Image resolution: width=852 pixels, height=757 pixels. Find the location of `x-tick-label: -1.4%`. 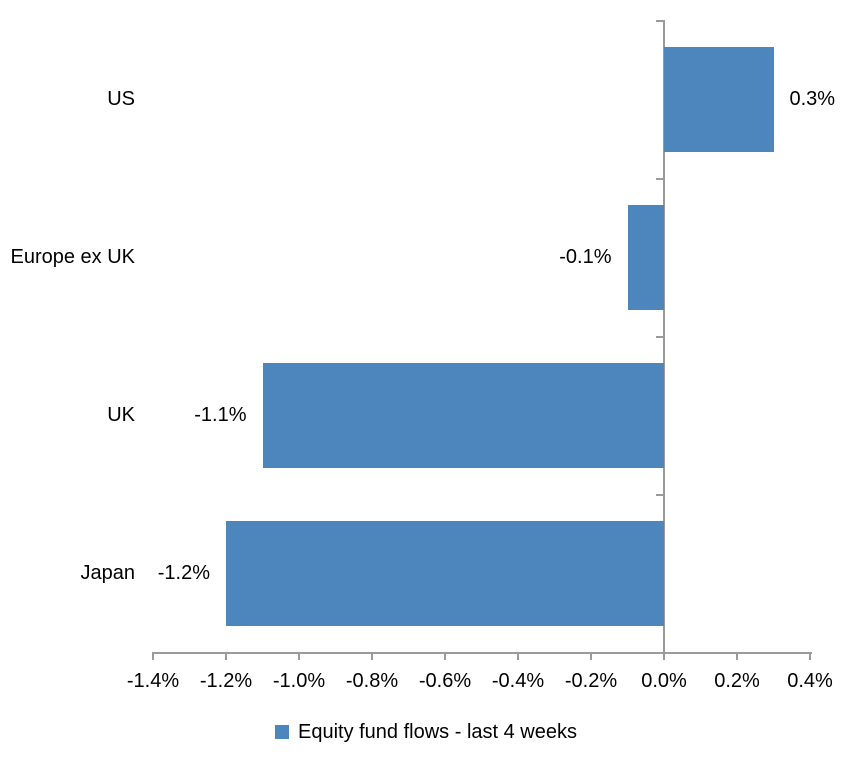

x-tick-label: -1.4% is located at coordinates (153, 681).